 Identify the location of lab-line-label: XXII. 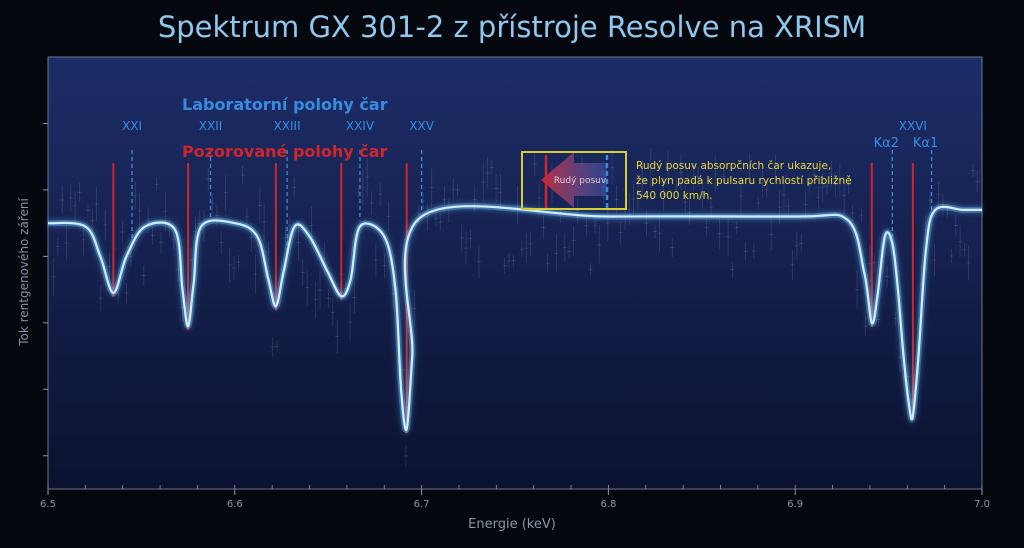
(211, 126).